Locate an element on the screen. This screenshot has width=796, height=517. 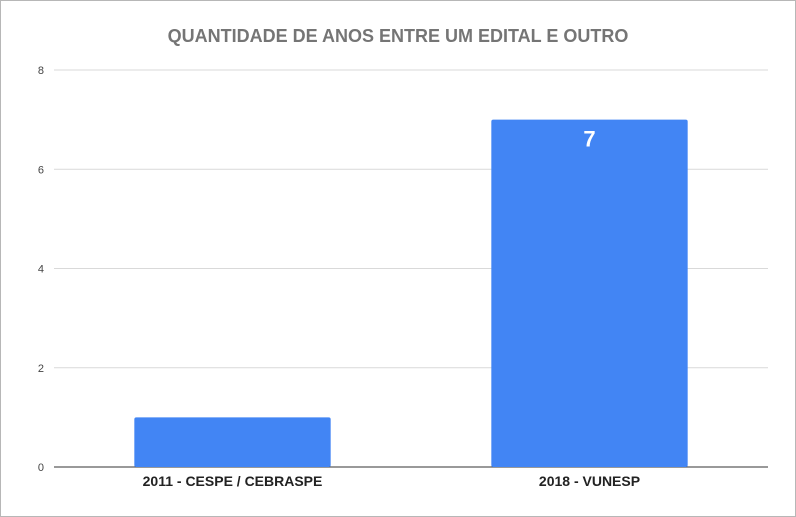
x-category-label: 2018 - VUNESP is located at coordinates (589, 481).